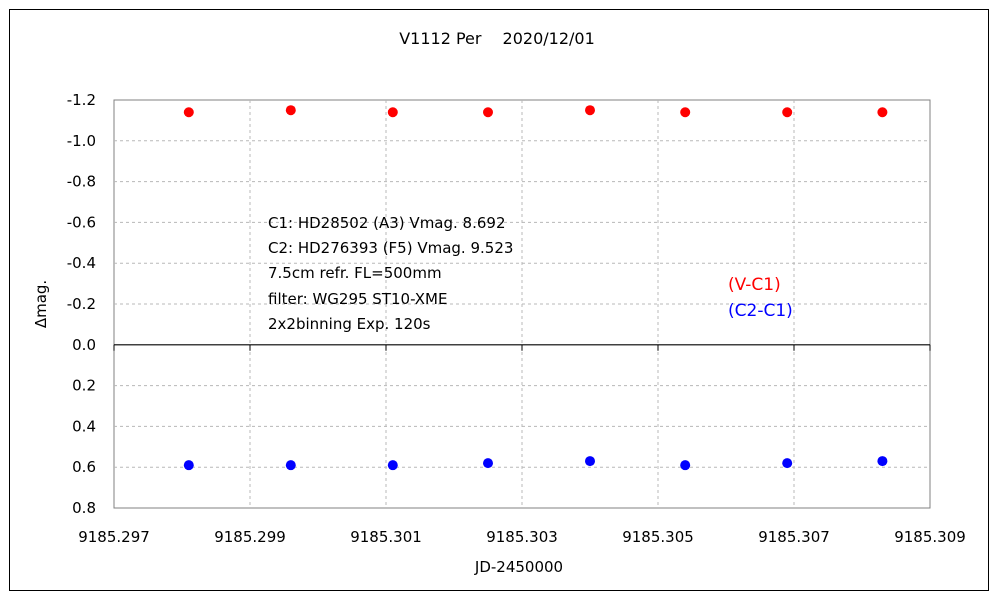  I want to click on y-tick-label: -0.6, so click(81, 222).